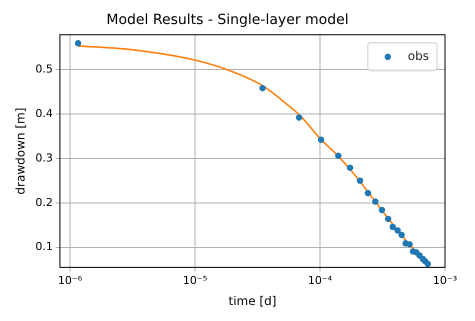 The width and height of the screenshot is (475, 321). I want to click on legend-label: obs, so click(419, 55).